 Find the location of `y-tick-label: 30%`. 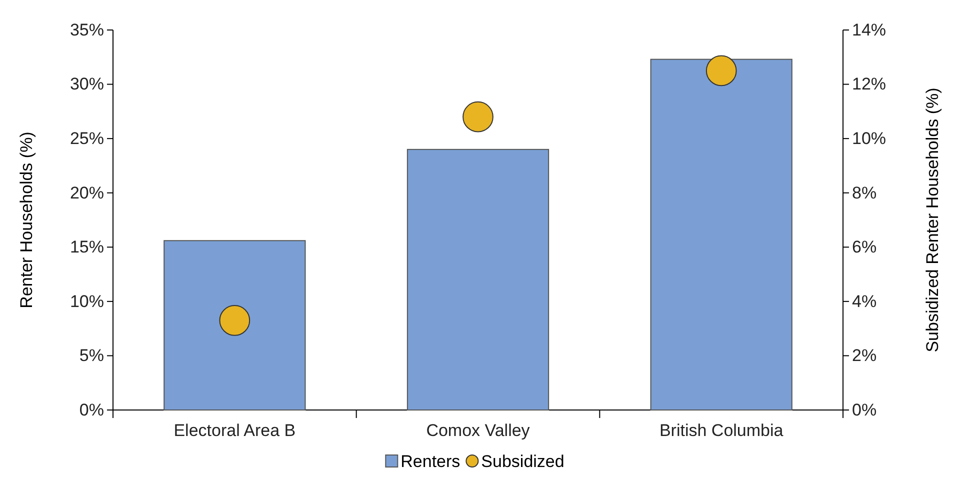

y-tick-label: 30% is located at coordinates (87, 84).